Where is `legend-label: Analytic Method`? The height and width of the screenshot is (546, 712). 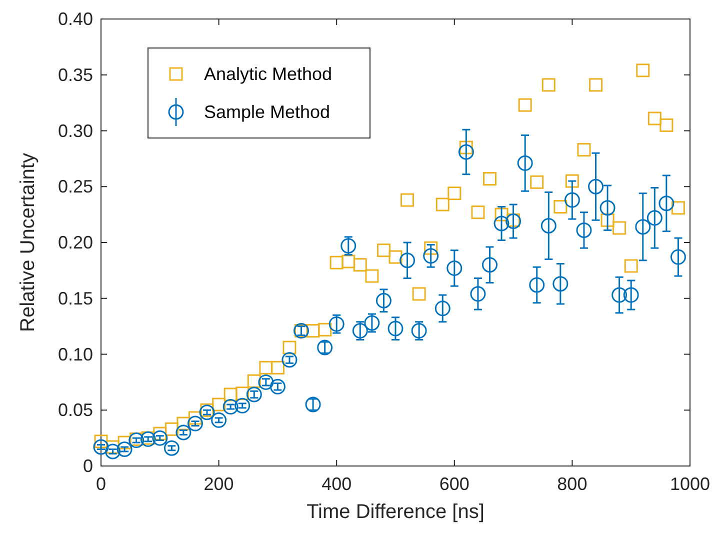 legend-label: Analytic Method is located at coordinates (268, 74).